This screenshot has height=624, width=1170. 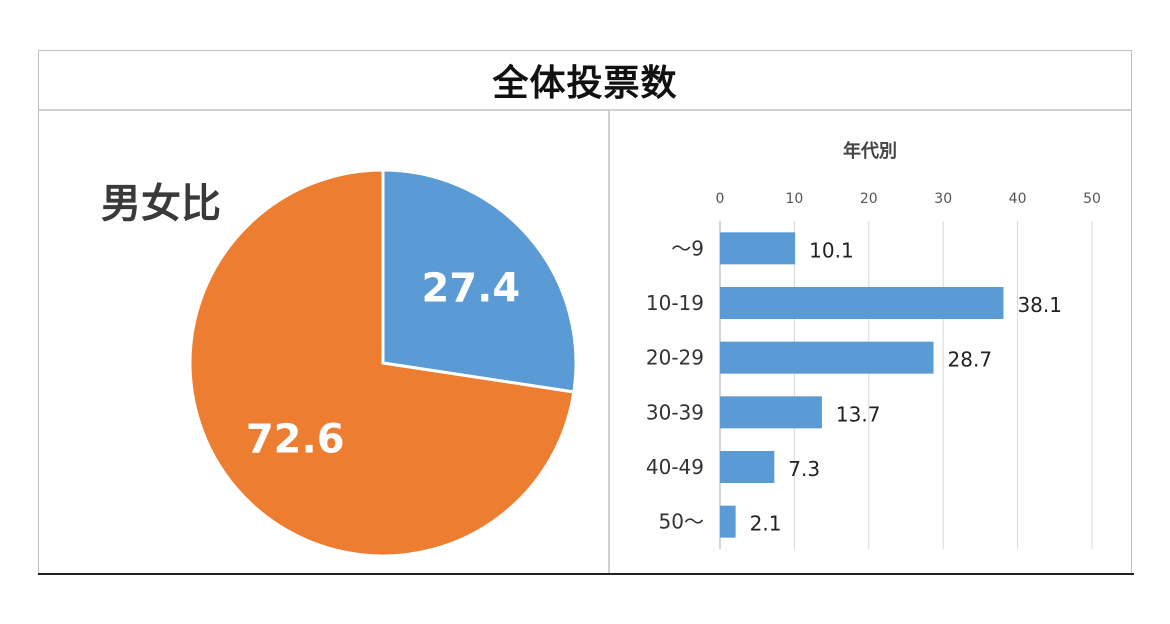 I want to click on x-tick-label-5: 50, so click(x=1092, y=199).